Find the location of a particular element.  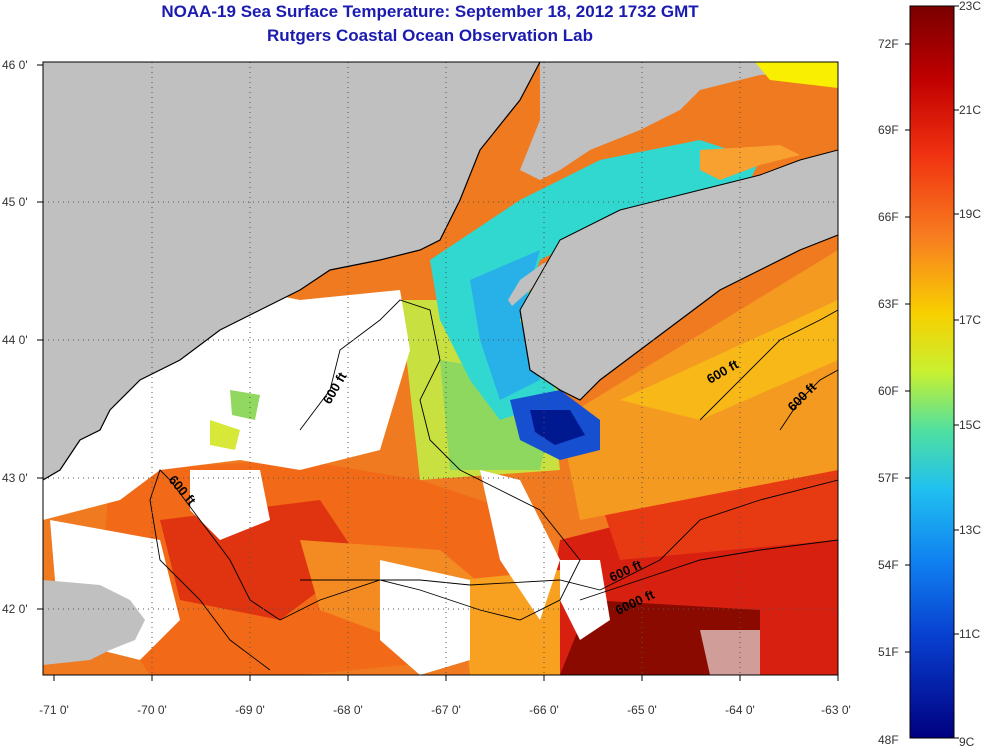

lon-label: -68 0' is located at coordinates (348, 710).